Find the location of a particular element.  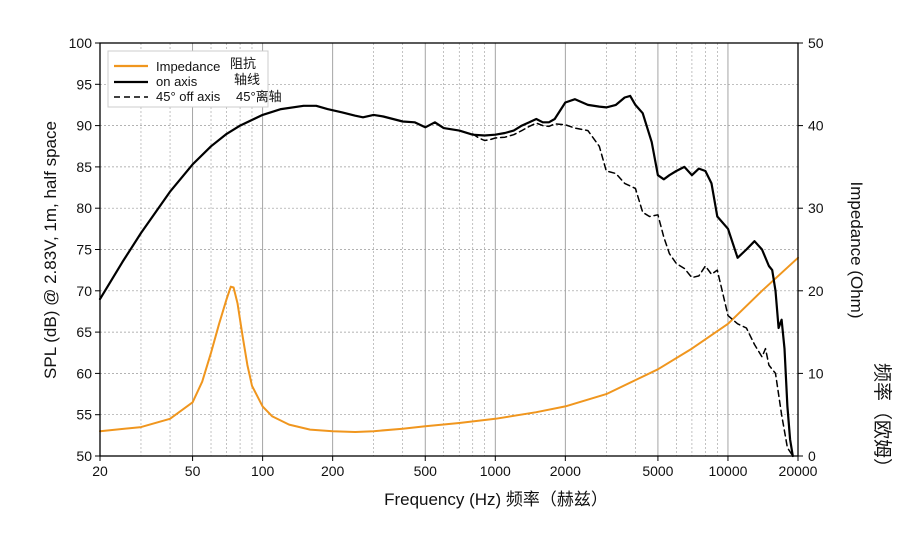

legend-label-impedance: Impedance is located at coordinates (188, 66).